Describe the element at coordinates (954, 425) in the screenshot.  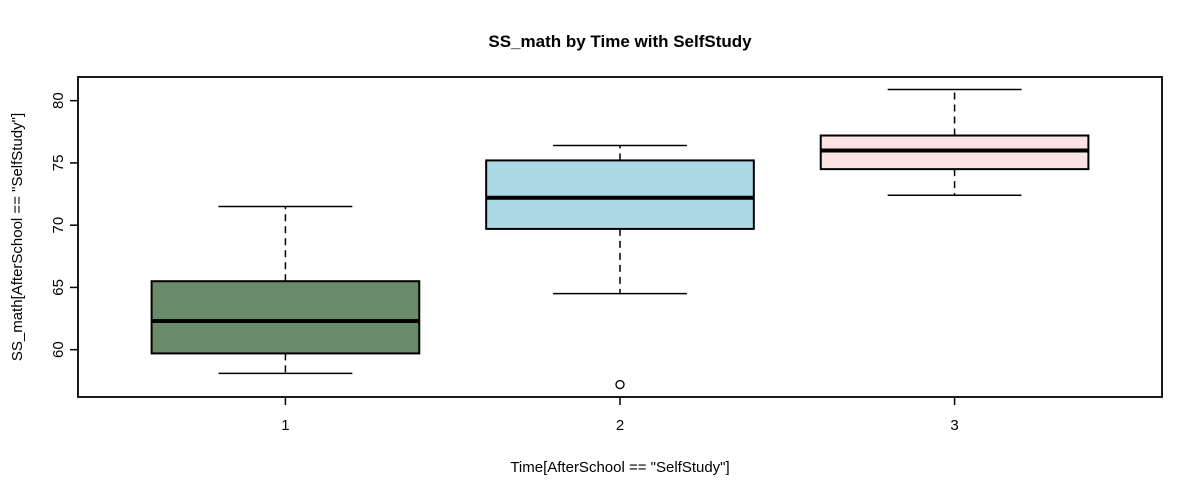
I see `x-tick-label: 3` at that location.